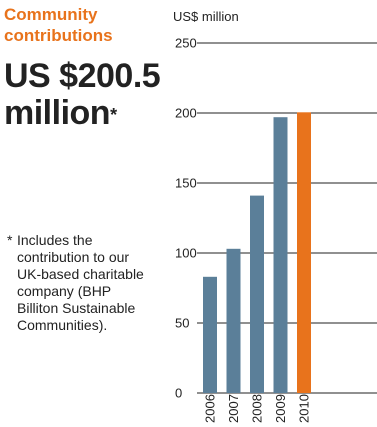  Describe the element at coordinates (186, 183) in the screenshot. I see `y-tick-label-150: 150` at that location.